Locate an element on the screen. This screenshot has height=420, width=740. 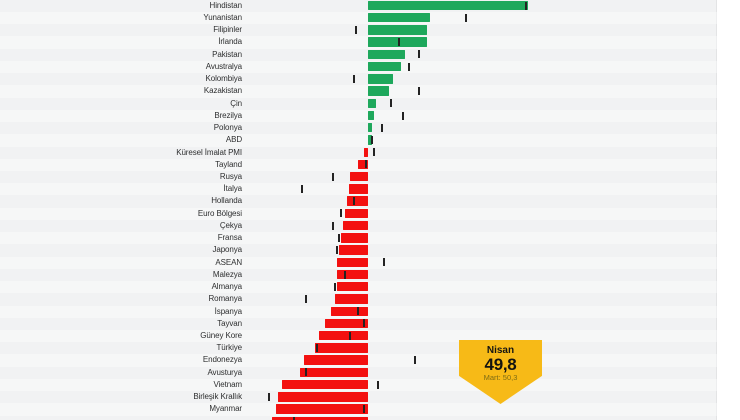
country-label: Filipinler is located at coordinates (227, 30).